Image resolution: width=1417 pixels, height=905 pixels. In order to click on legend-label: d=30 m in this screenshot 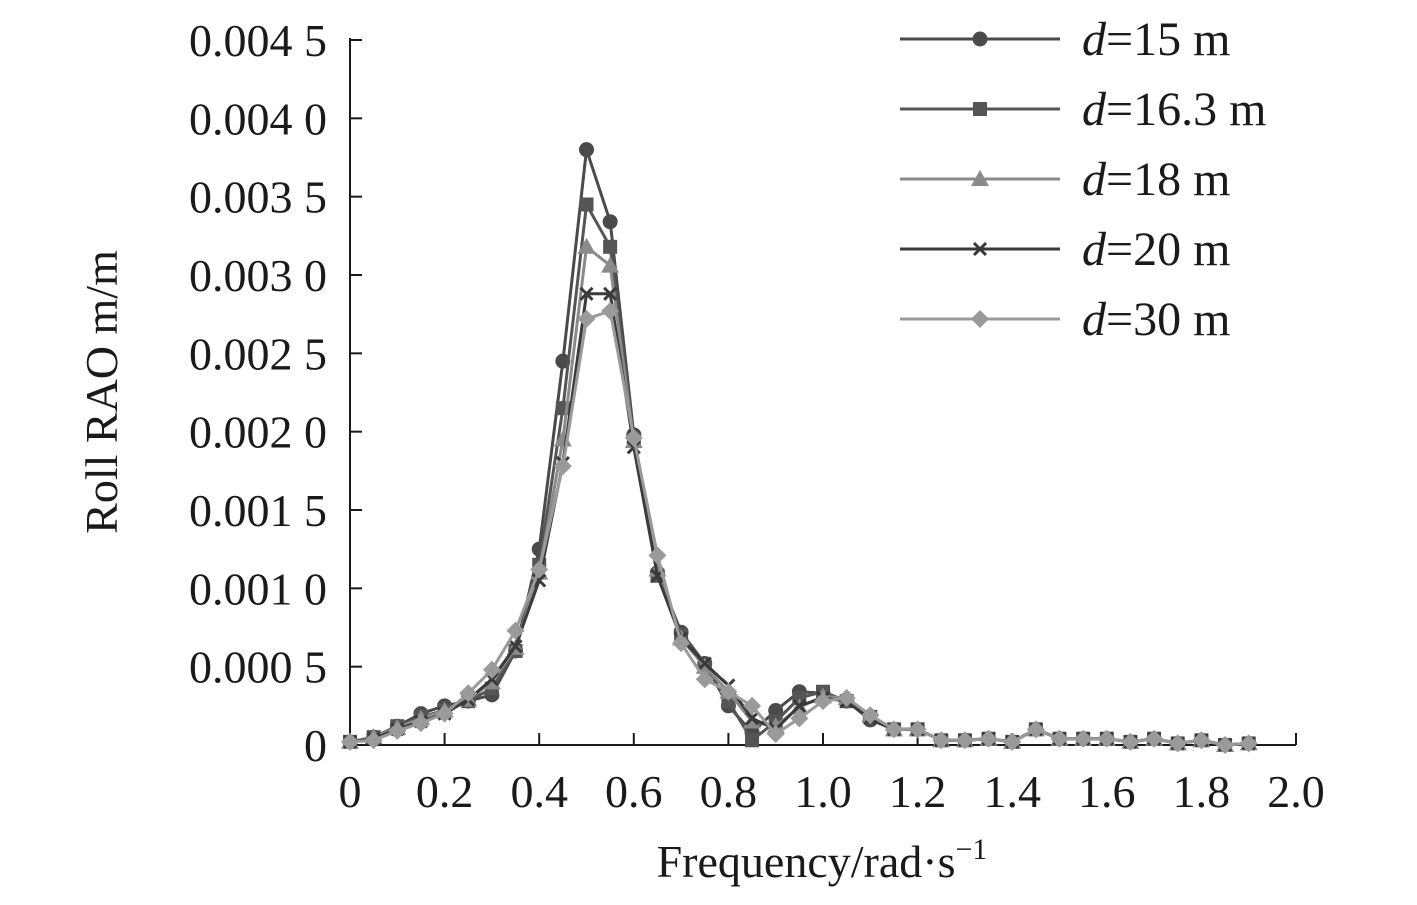, I will do `click(1156, 319)`.